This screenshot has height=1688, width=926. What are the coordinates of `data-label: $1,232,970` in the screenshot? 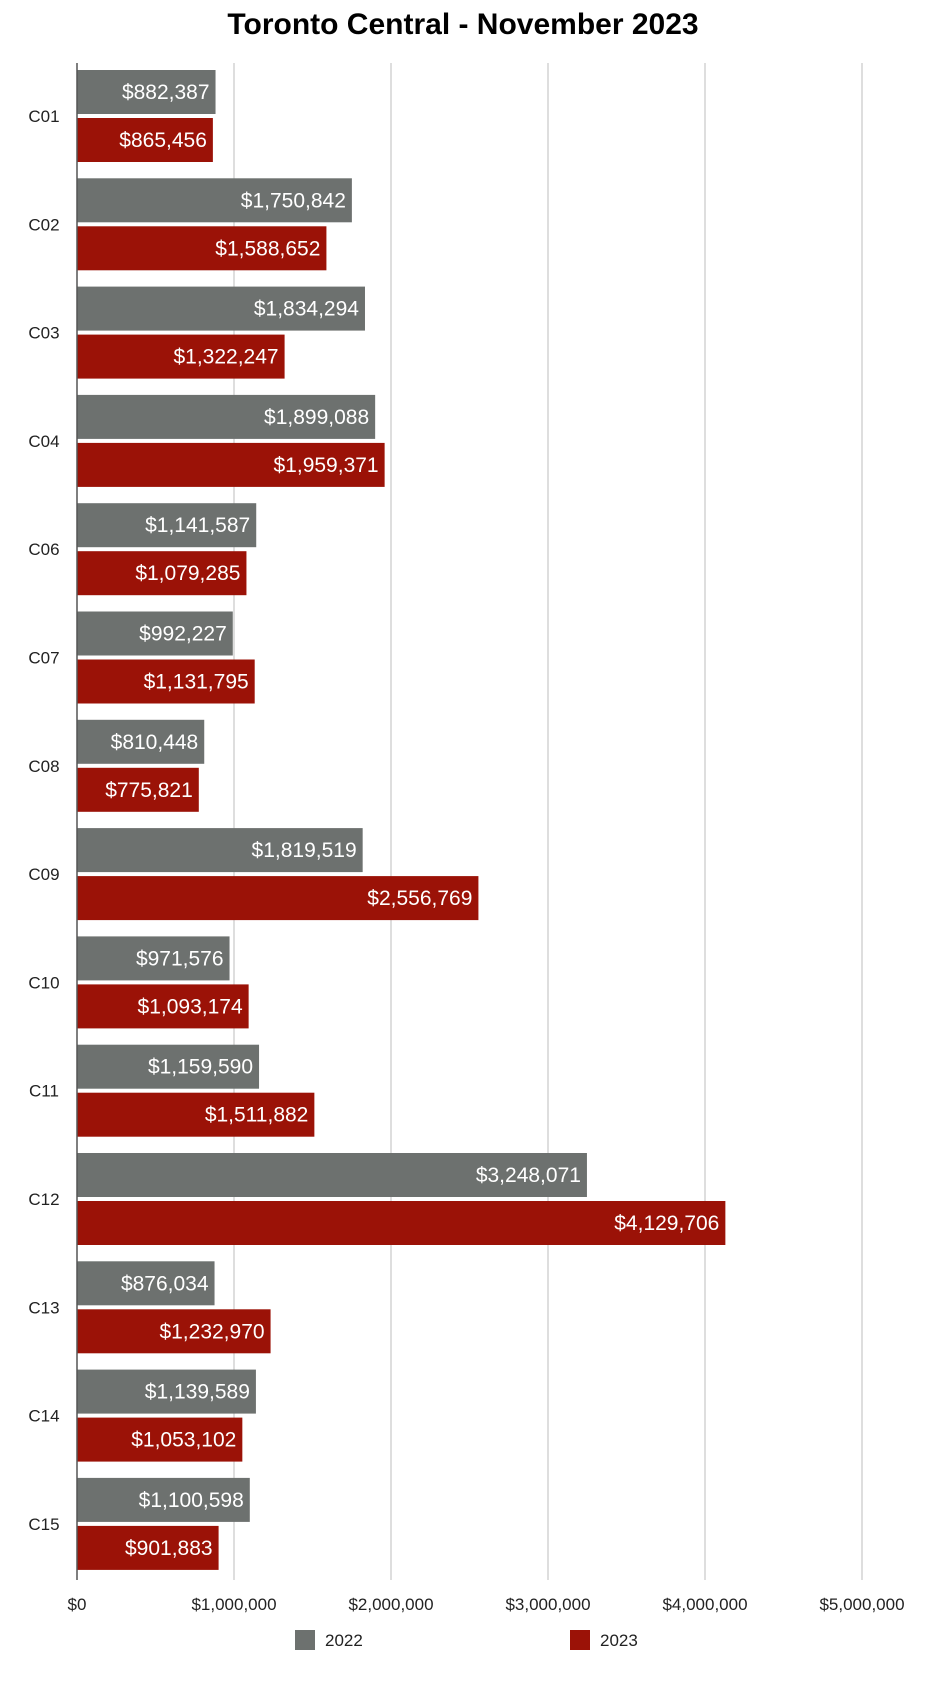 It's located at (211, 1331).